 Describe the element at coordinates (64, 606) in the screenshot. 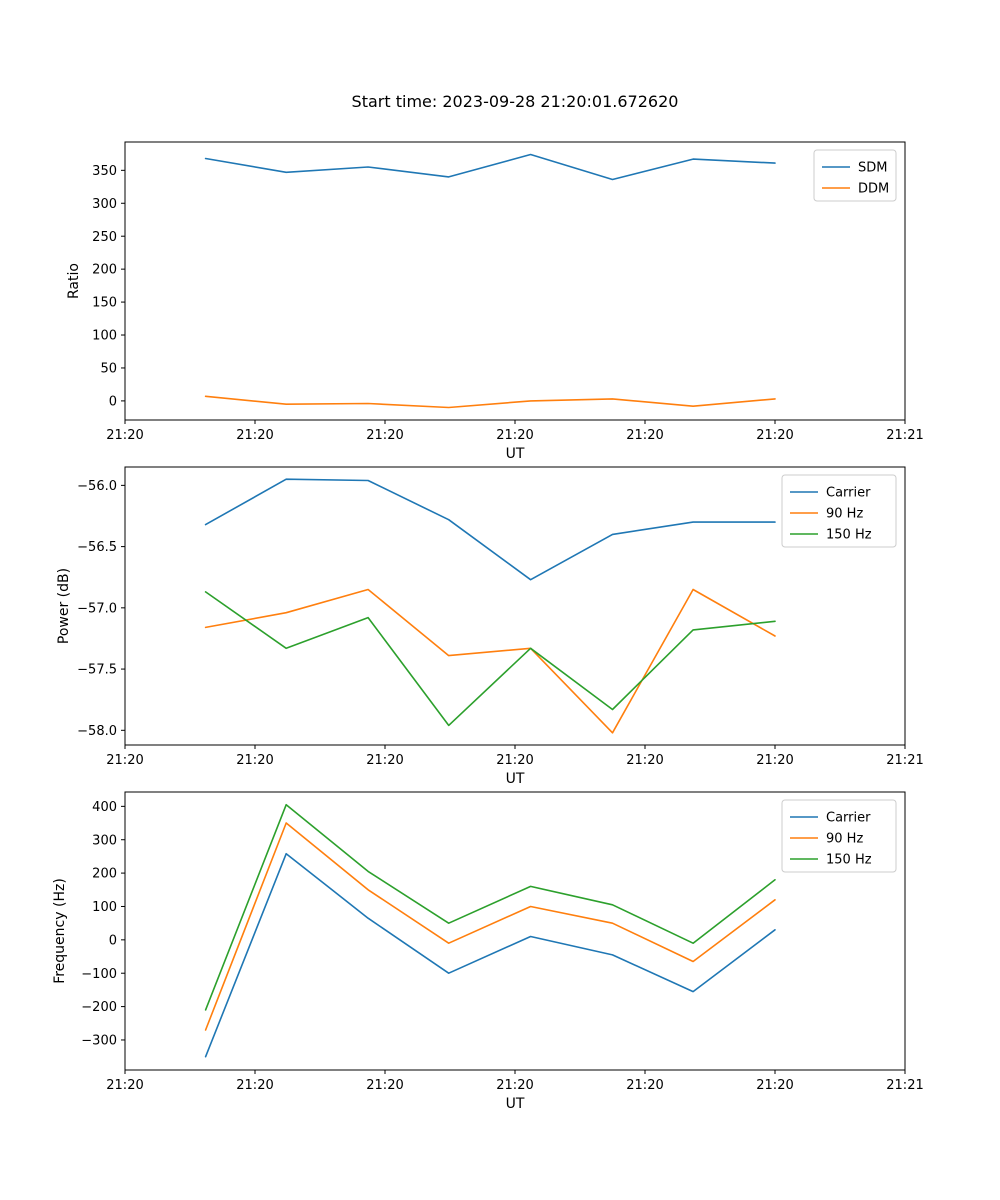

I see `y-axis-label: Power (dB)` at that location.